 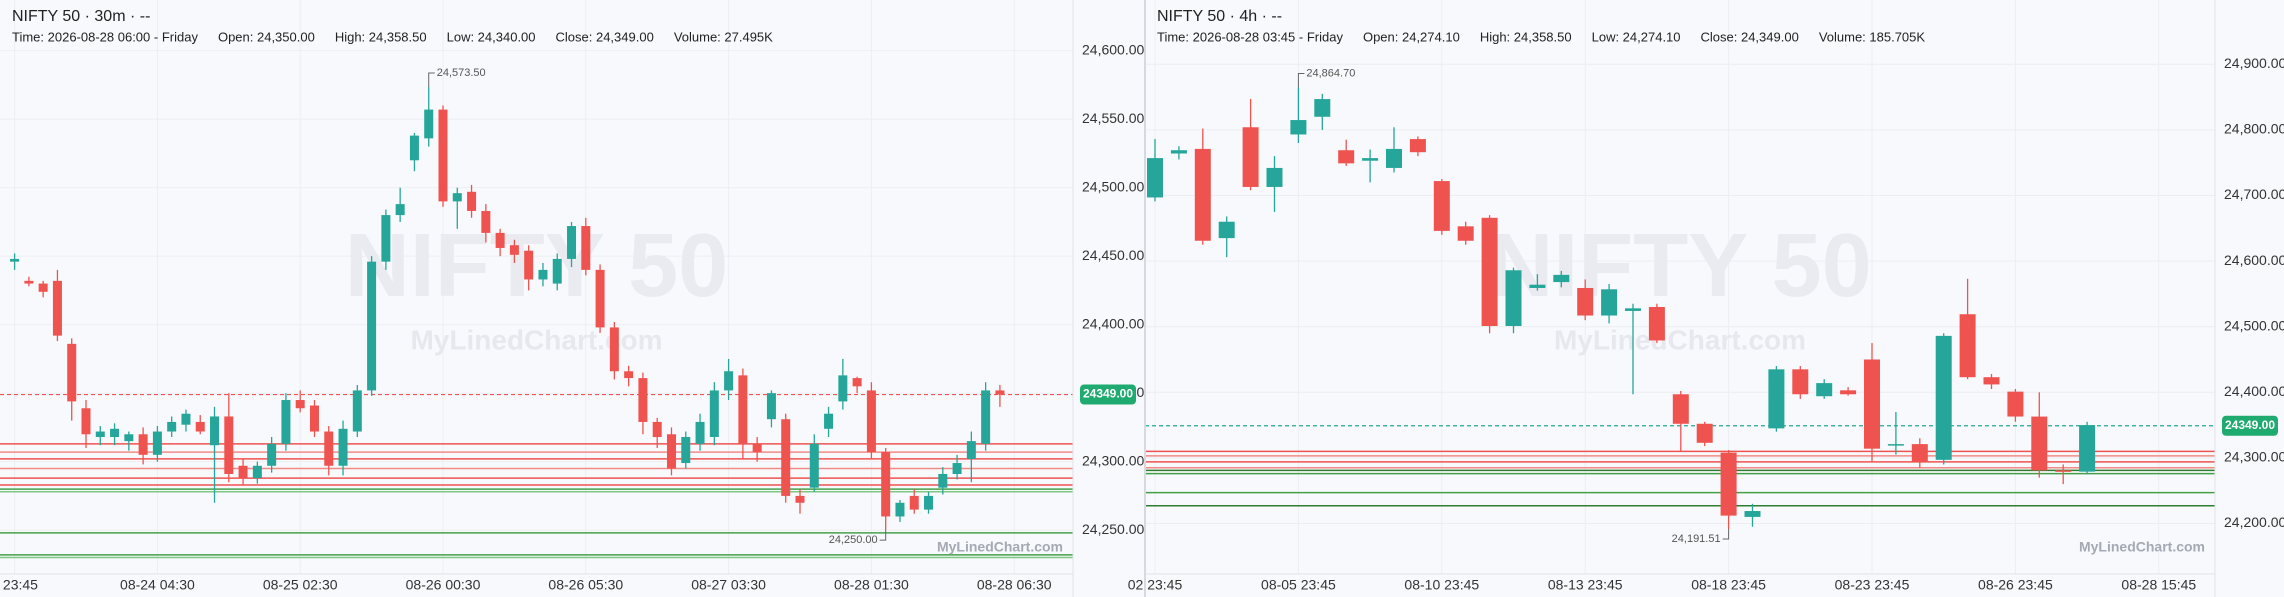 I want to click on info-item: Volume: 185.705K, so click(x=1872, y=36).